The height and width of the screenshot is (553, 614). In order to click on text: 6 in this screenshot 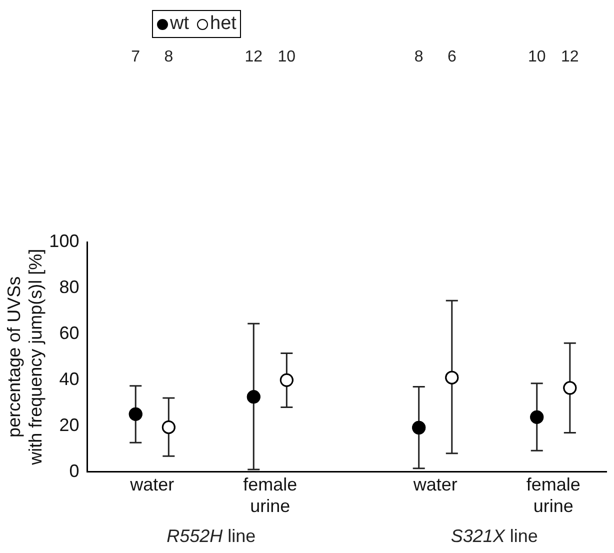, I will do `click(451, 57)`.